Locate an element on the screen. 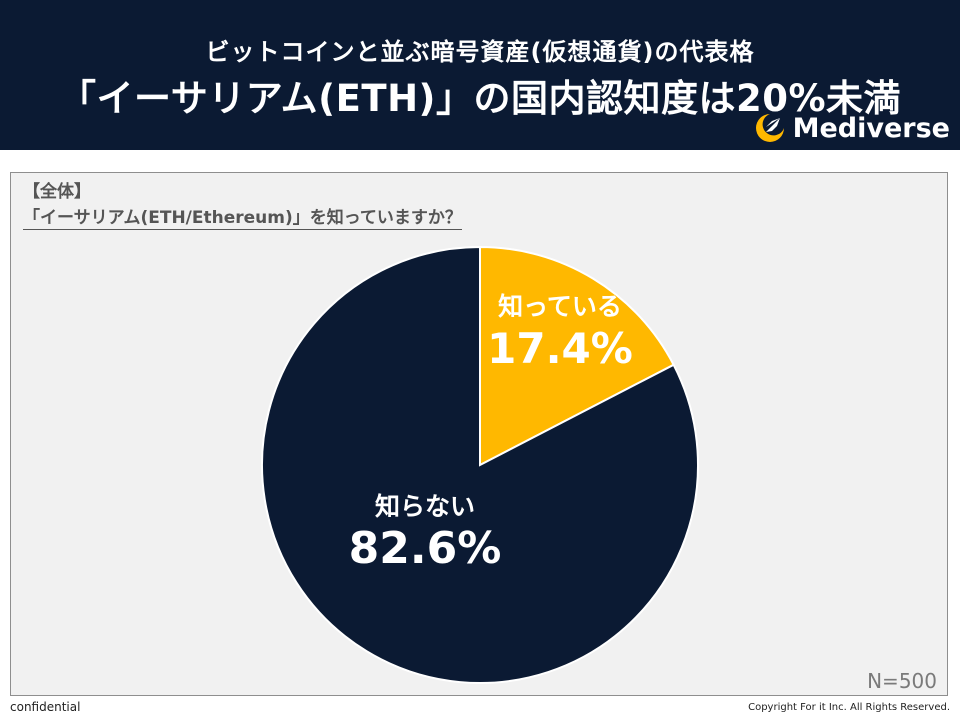 The image size is (960, 720). question-scope: 【全体】 is located at coordinates (57, 192).